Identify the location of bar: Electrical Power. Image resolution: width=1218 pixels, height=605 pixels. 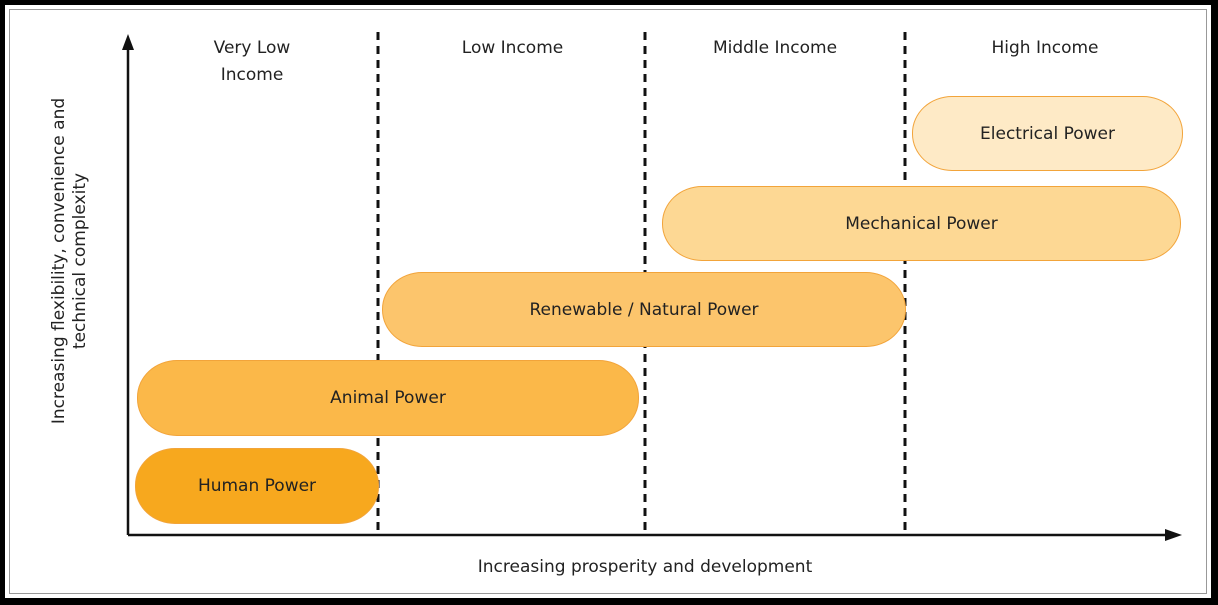
(1047, 133).